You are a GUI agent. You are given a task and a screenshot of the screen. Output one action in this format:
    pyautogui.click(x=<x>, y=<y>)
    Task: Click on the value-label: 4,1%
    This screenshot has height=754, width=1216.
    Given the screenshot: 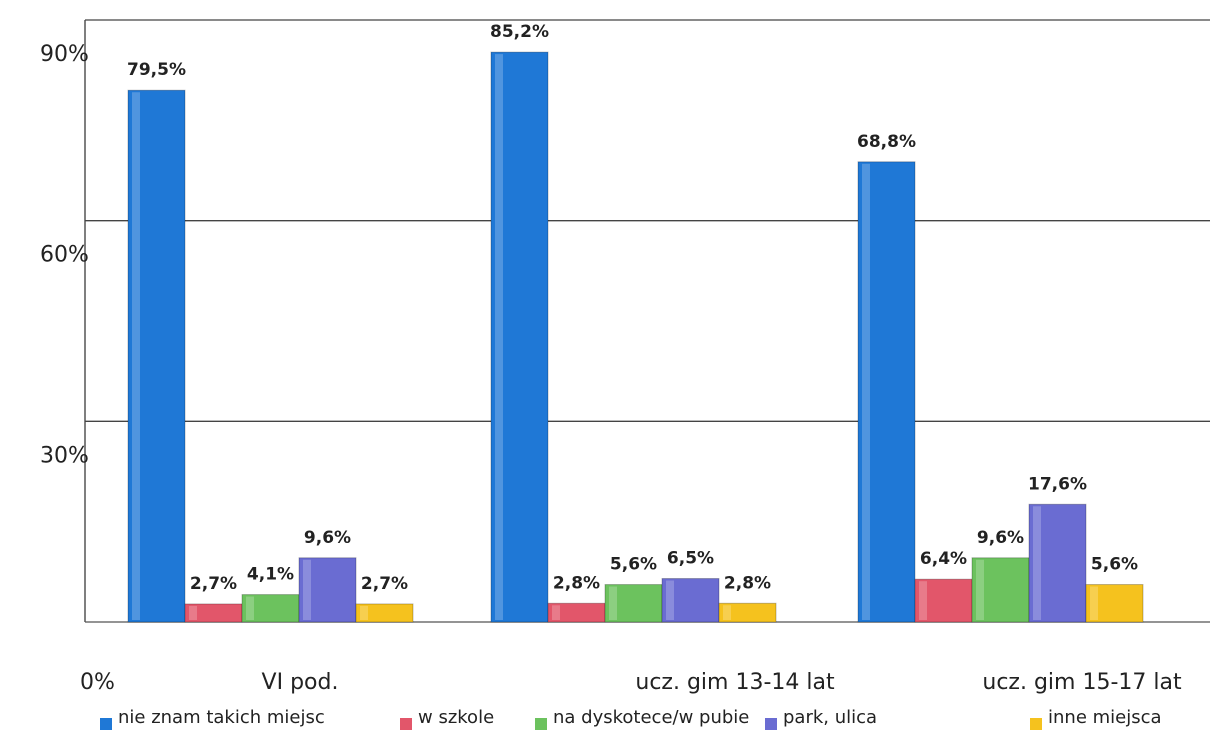 What is the action you would take?
    pyautogui.click(x=270, y=575)
    